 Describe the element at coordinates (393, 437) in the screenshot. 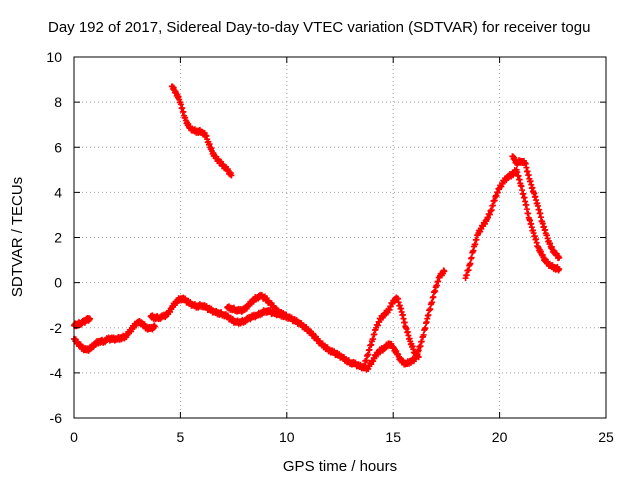

I see `x-tick-label: 15` at that location.